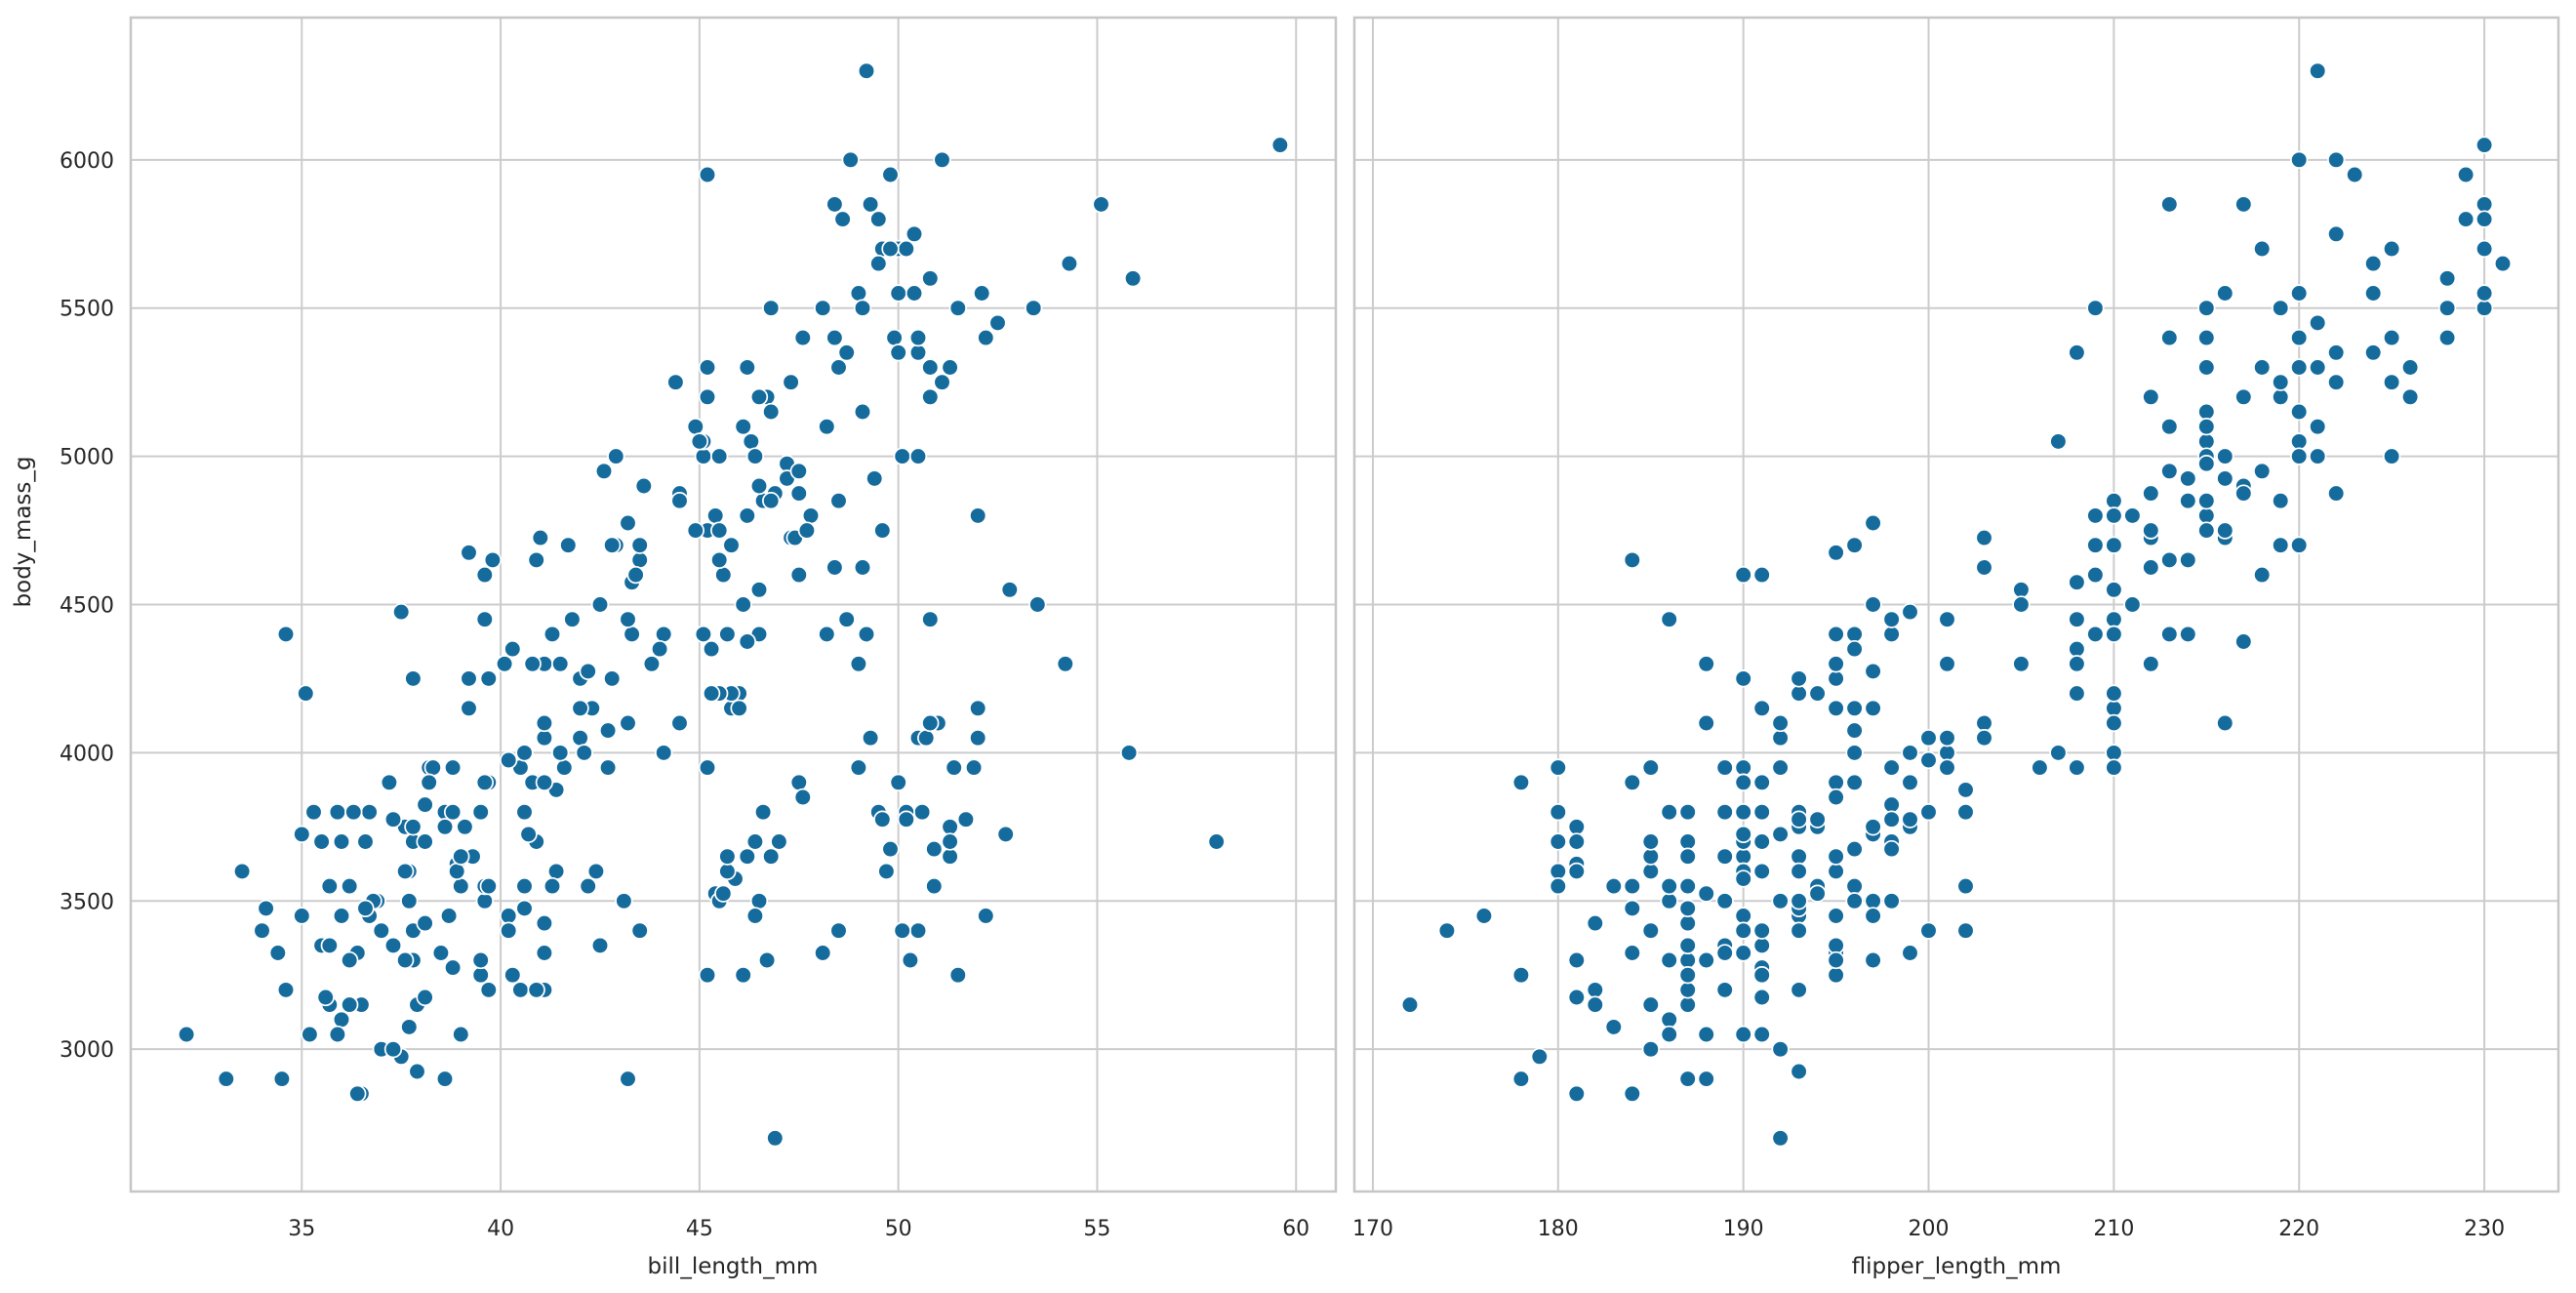 The width and height of the screenshot is (2576, 1293). I want to click on x-tick-label: 210, so click(2113, 1229).